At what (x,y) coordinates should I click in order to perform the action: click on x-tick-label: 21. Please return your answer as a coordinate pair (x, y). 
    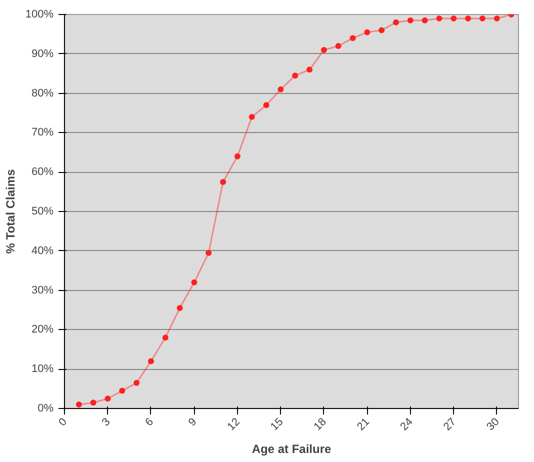
    Looking at the image, I should click on (363, 425).